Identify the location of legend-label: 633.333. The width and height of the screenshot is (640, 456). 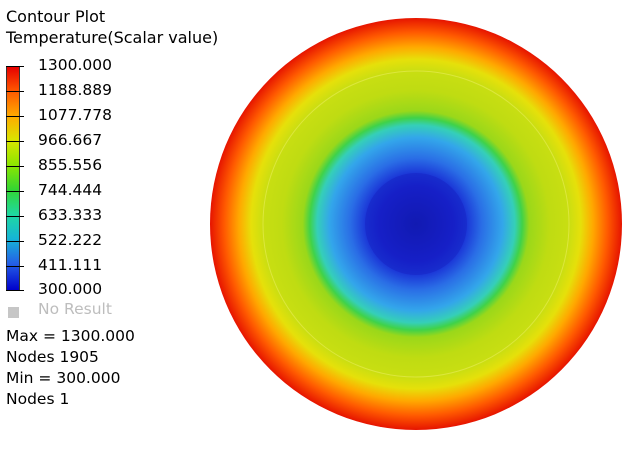
(70, 215).